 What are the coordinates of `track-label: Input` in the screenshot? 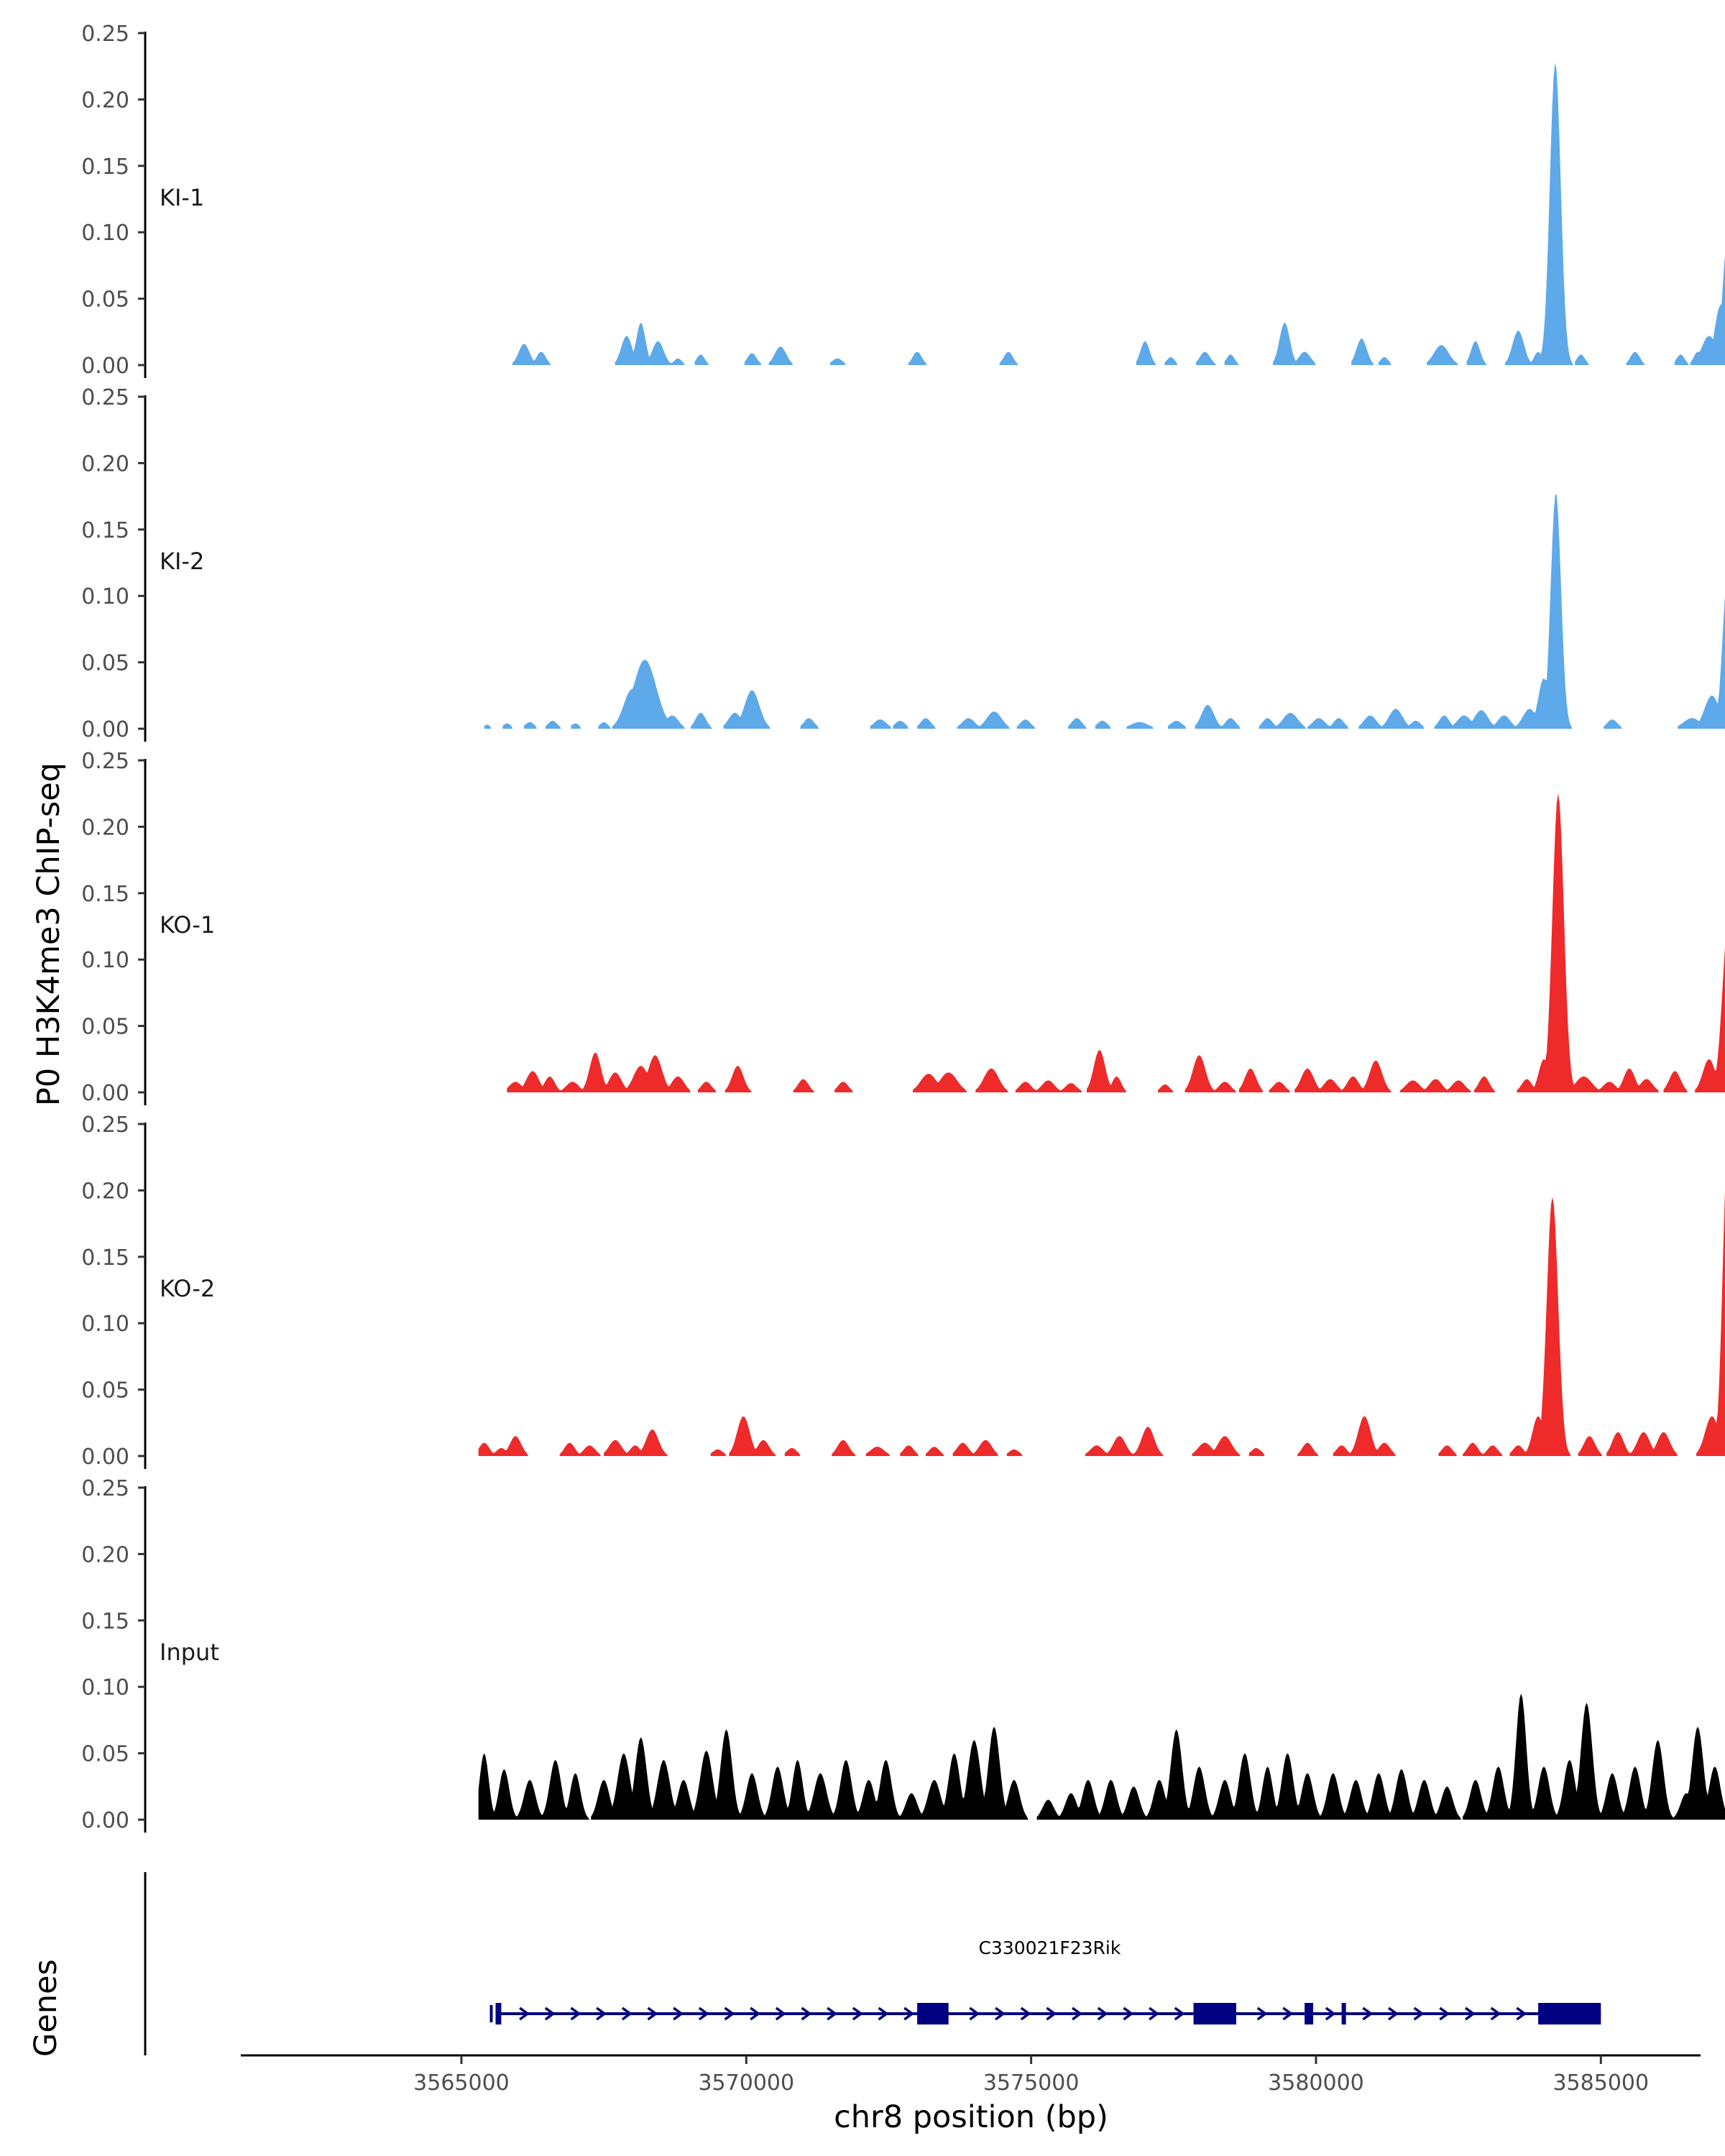 It's located at (189, 1652).